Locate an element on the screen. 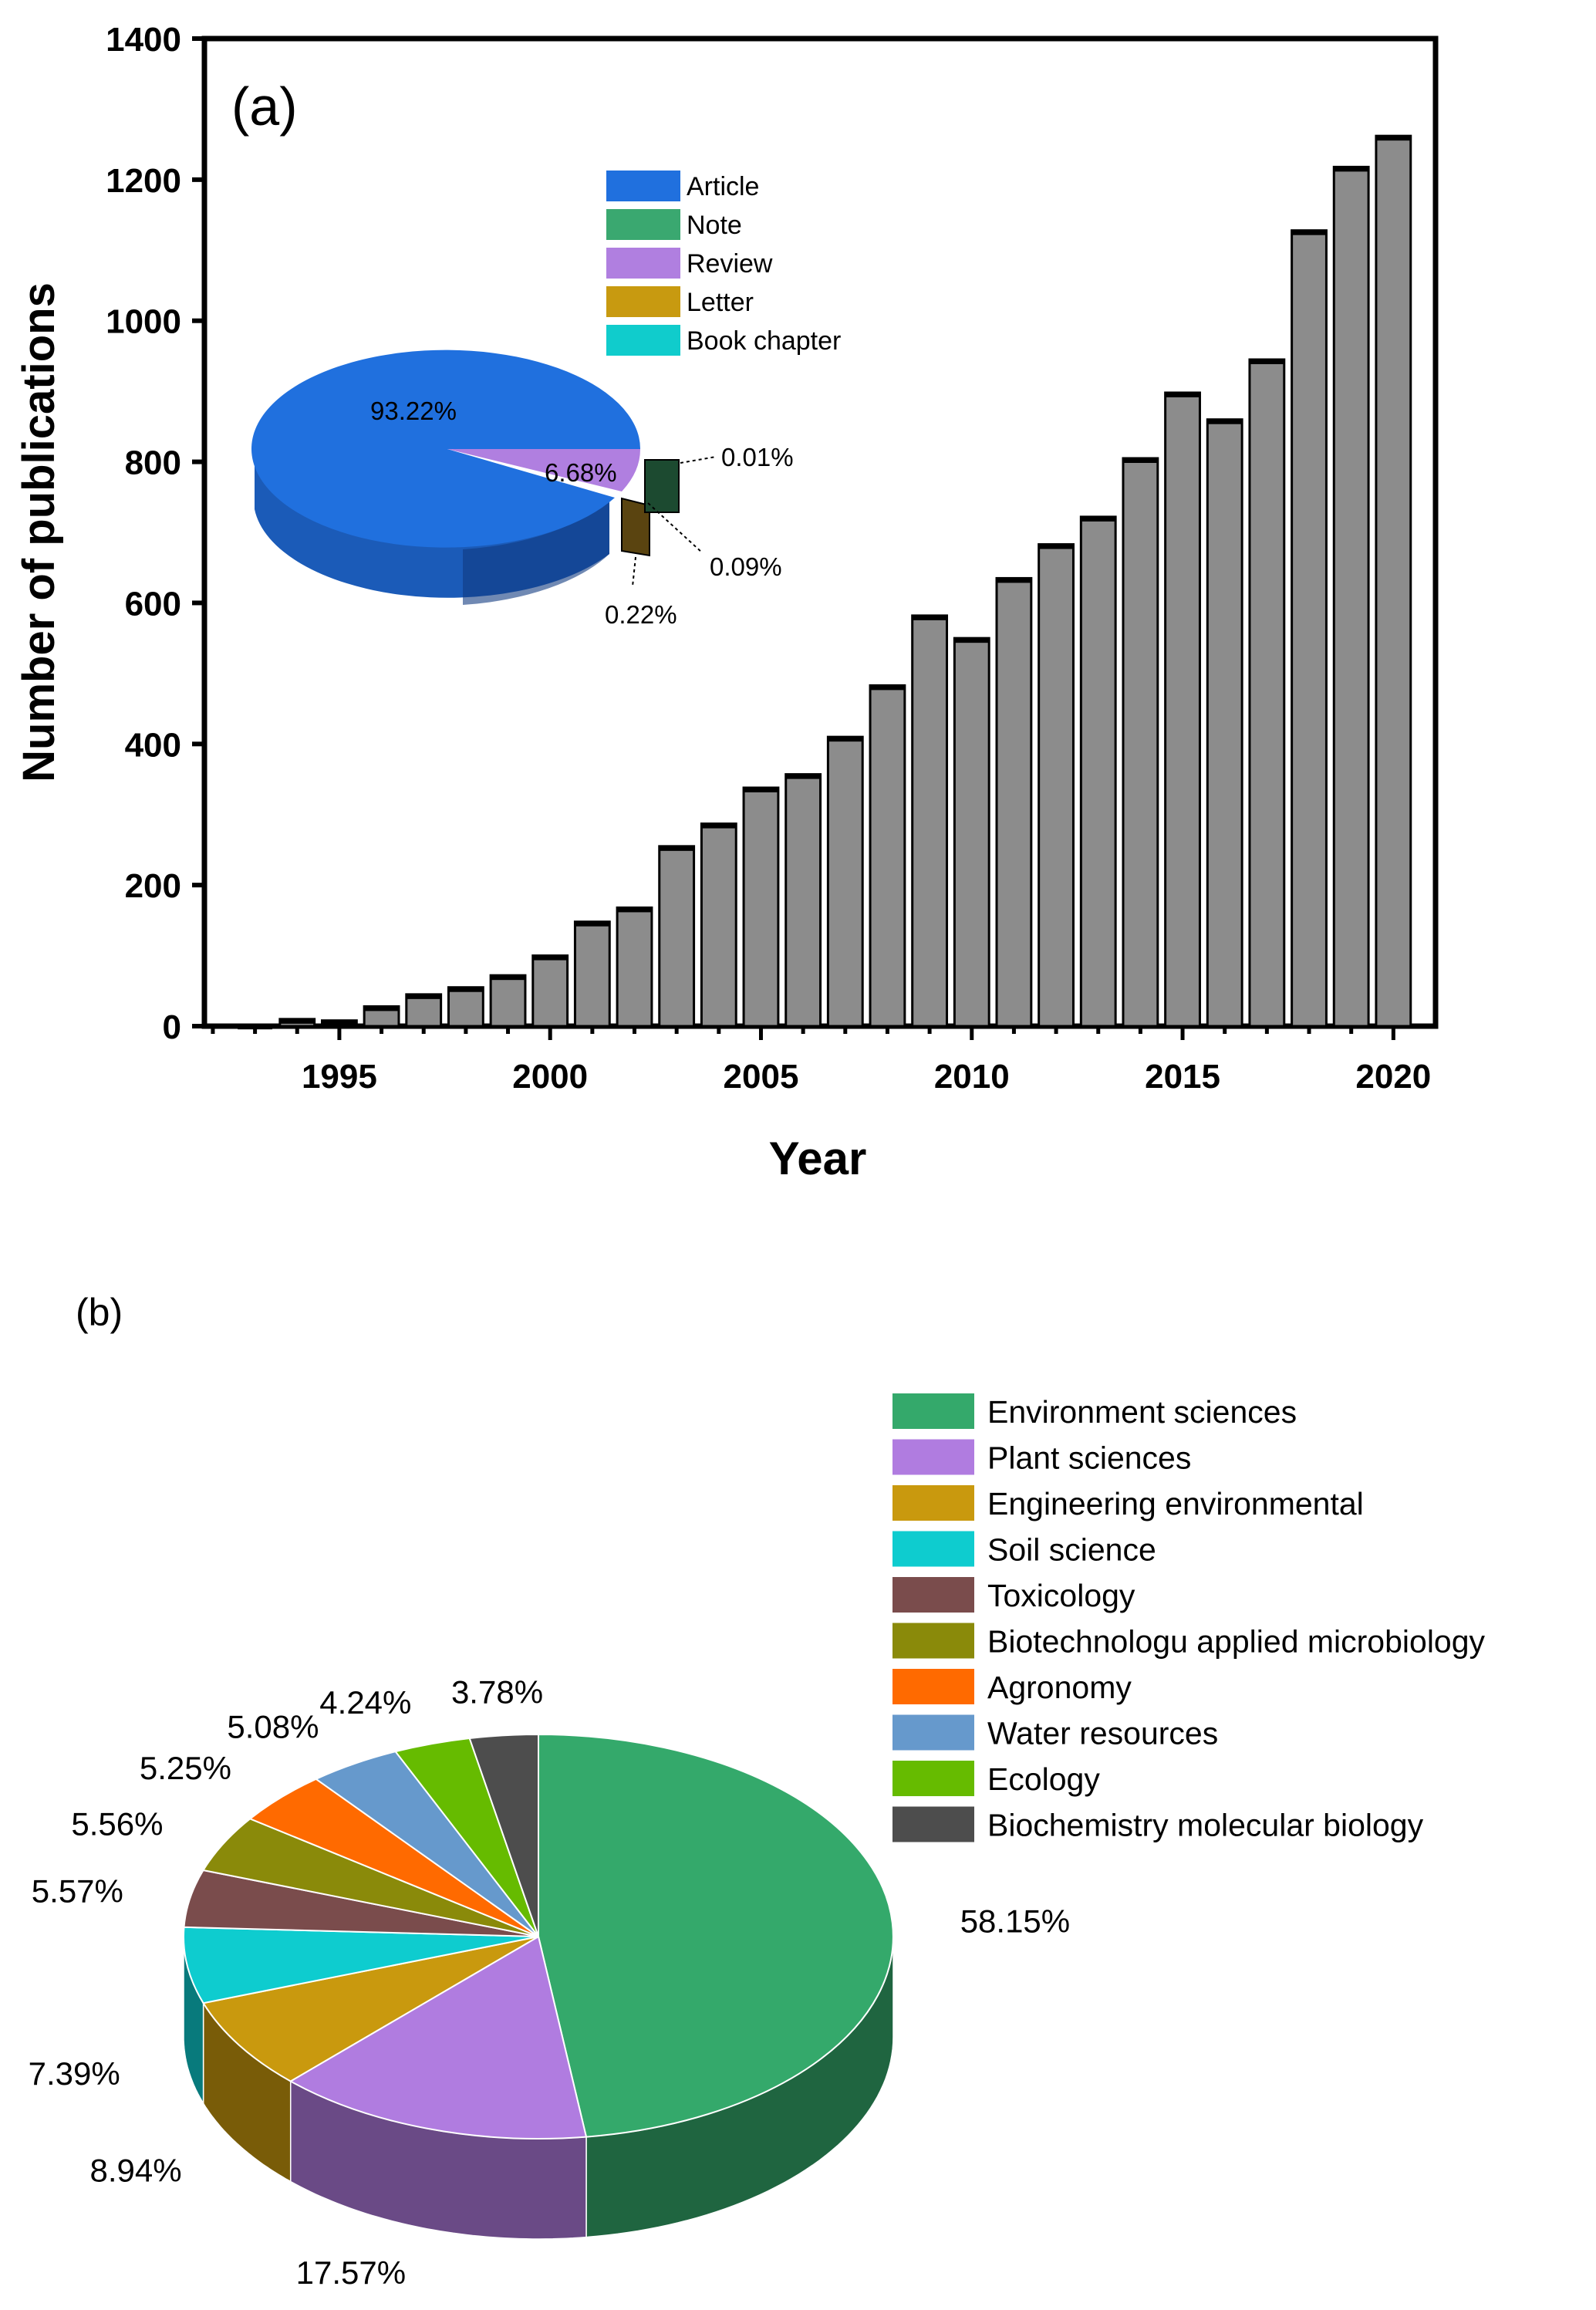 The image size is (1596, 2310). pie-label-plant-sciences: 17.57% is located at coordinates (351, 2273).